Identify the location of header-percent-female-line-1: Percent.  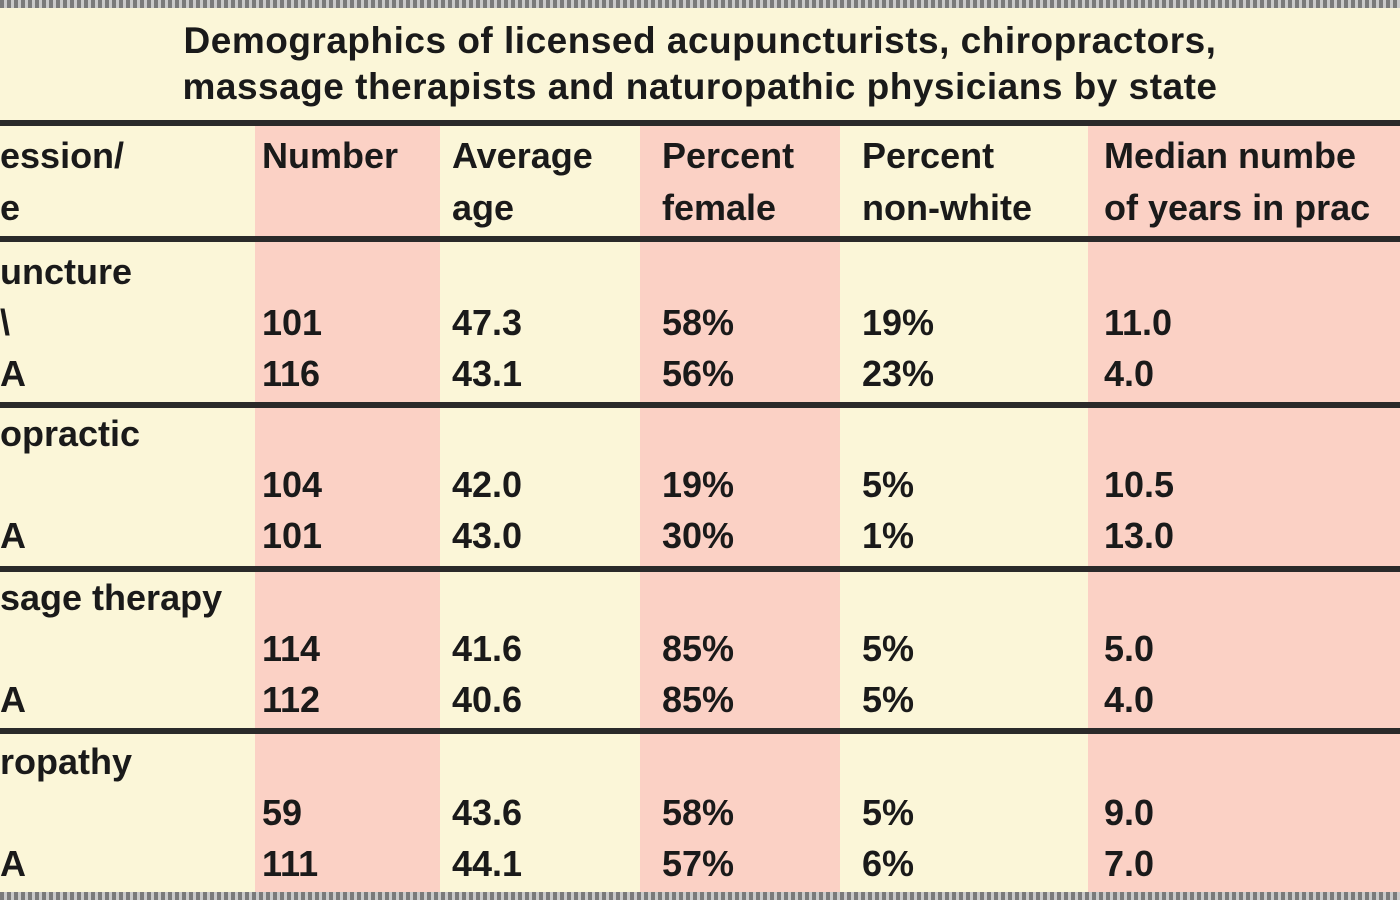
(728, 155).